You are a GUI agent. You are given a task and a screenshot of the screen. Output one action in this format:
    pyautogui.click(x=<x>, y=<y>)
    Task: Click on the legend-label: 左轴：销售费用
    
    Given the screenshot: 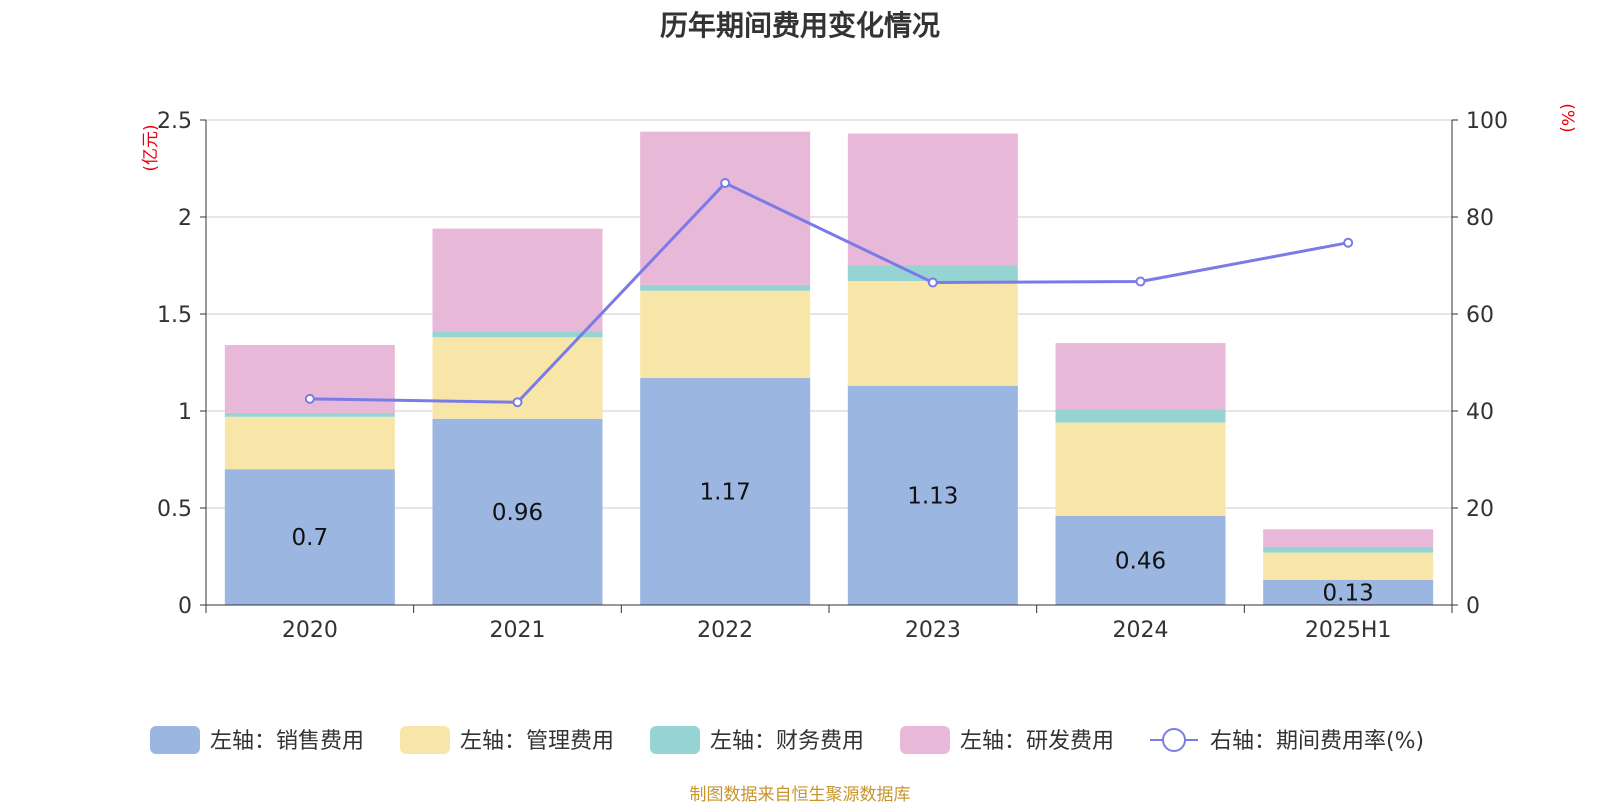 What is the action you would take?
    pyautogui.click(x=287, y=741)
    